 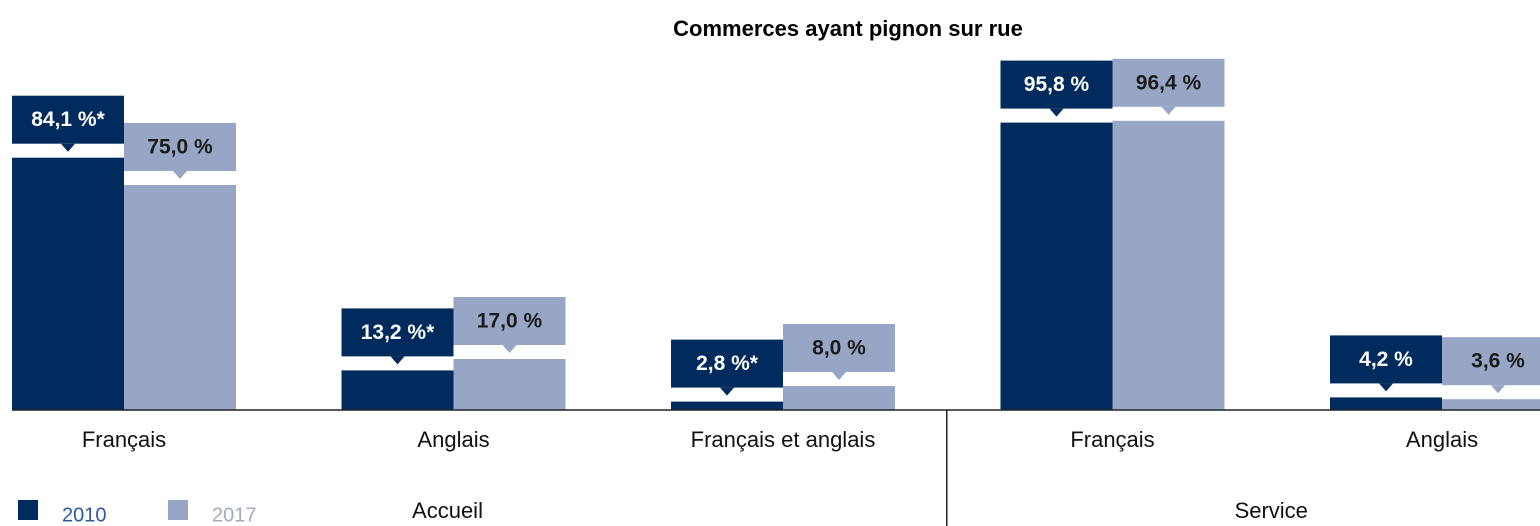 I want to click on value-label: 95,8 %, so click(x=1057, y=84).